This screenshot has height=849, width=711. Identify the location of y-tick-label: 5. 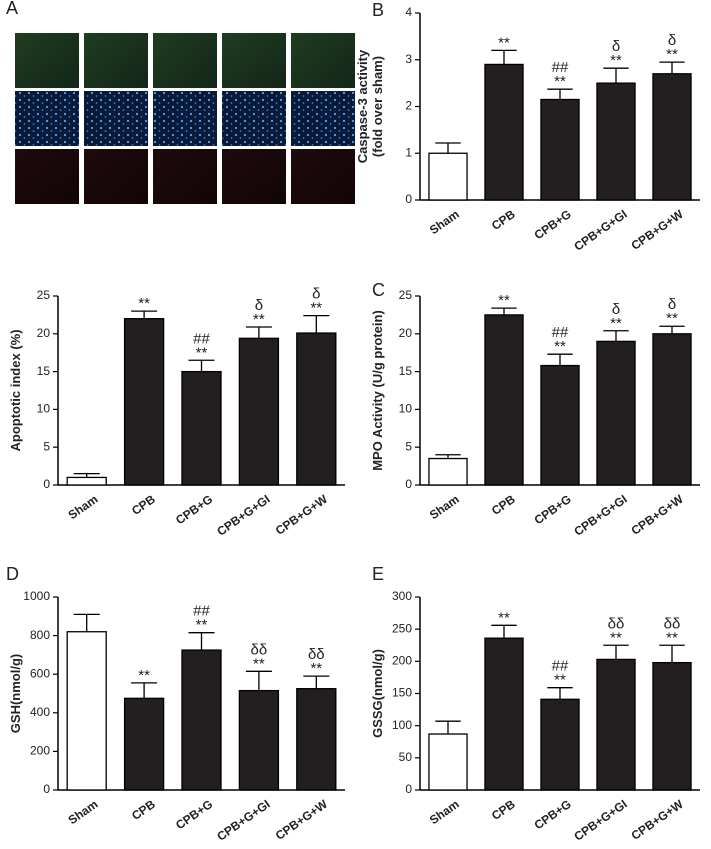
(46, 446).